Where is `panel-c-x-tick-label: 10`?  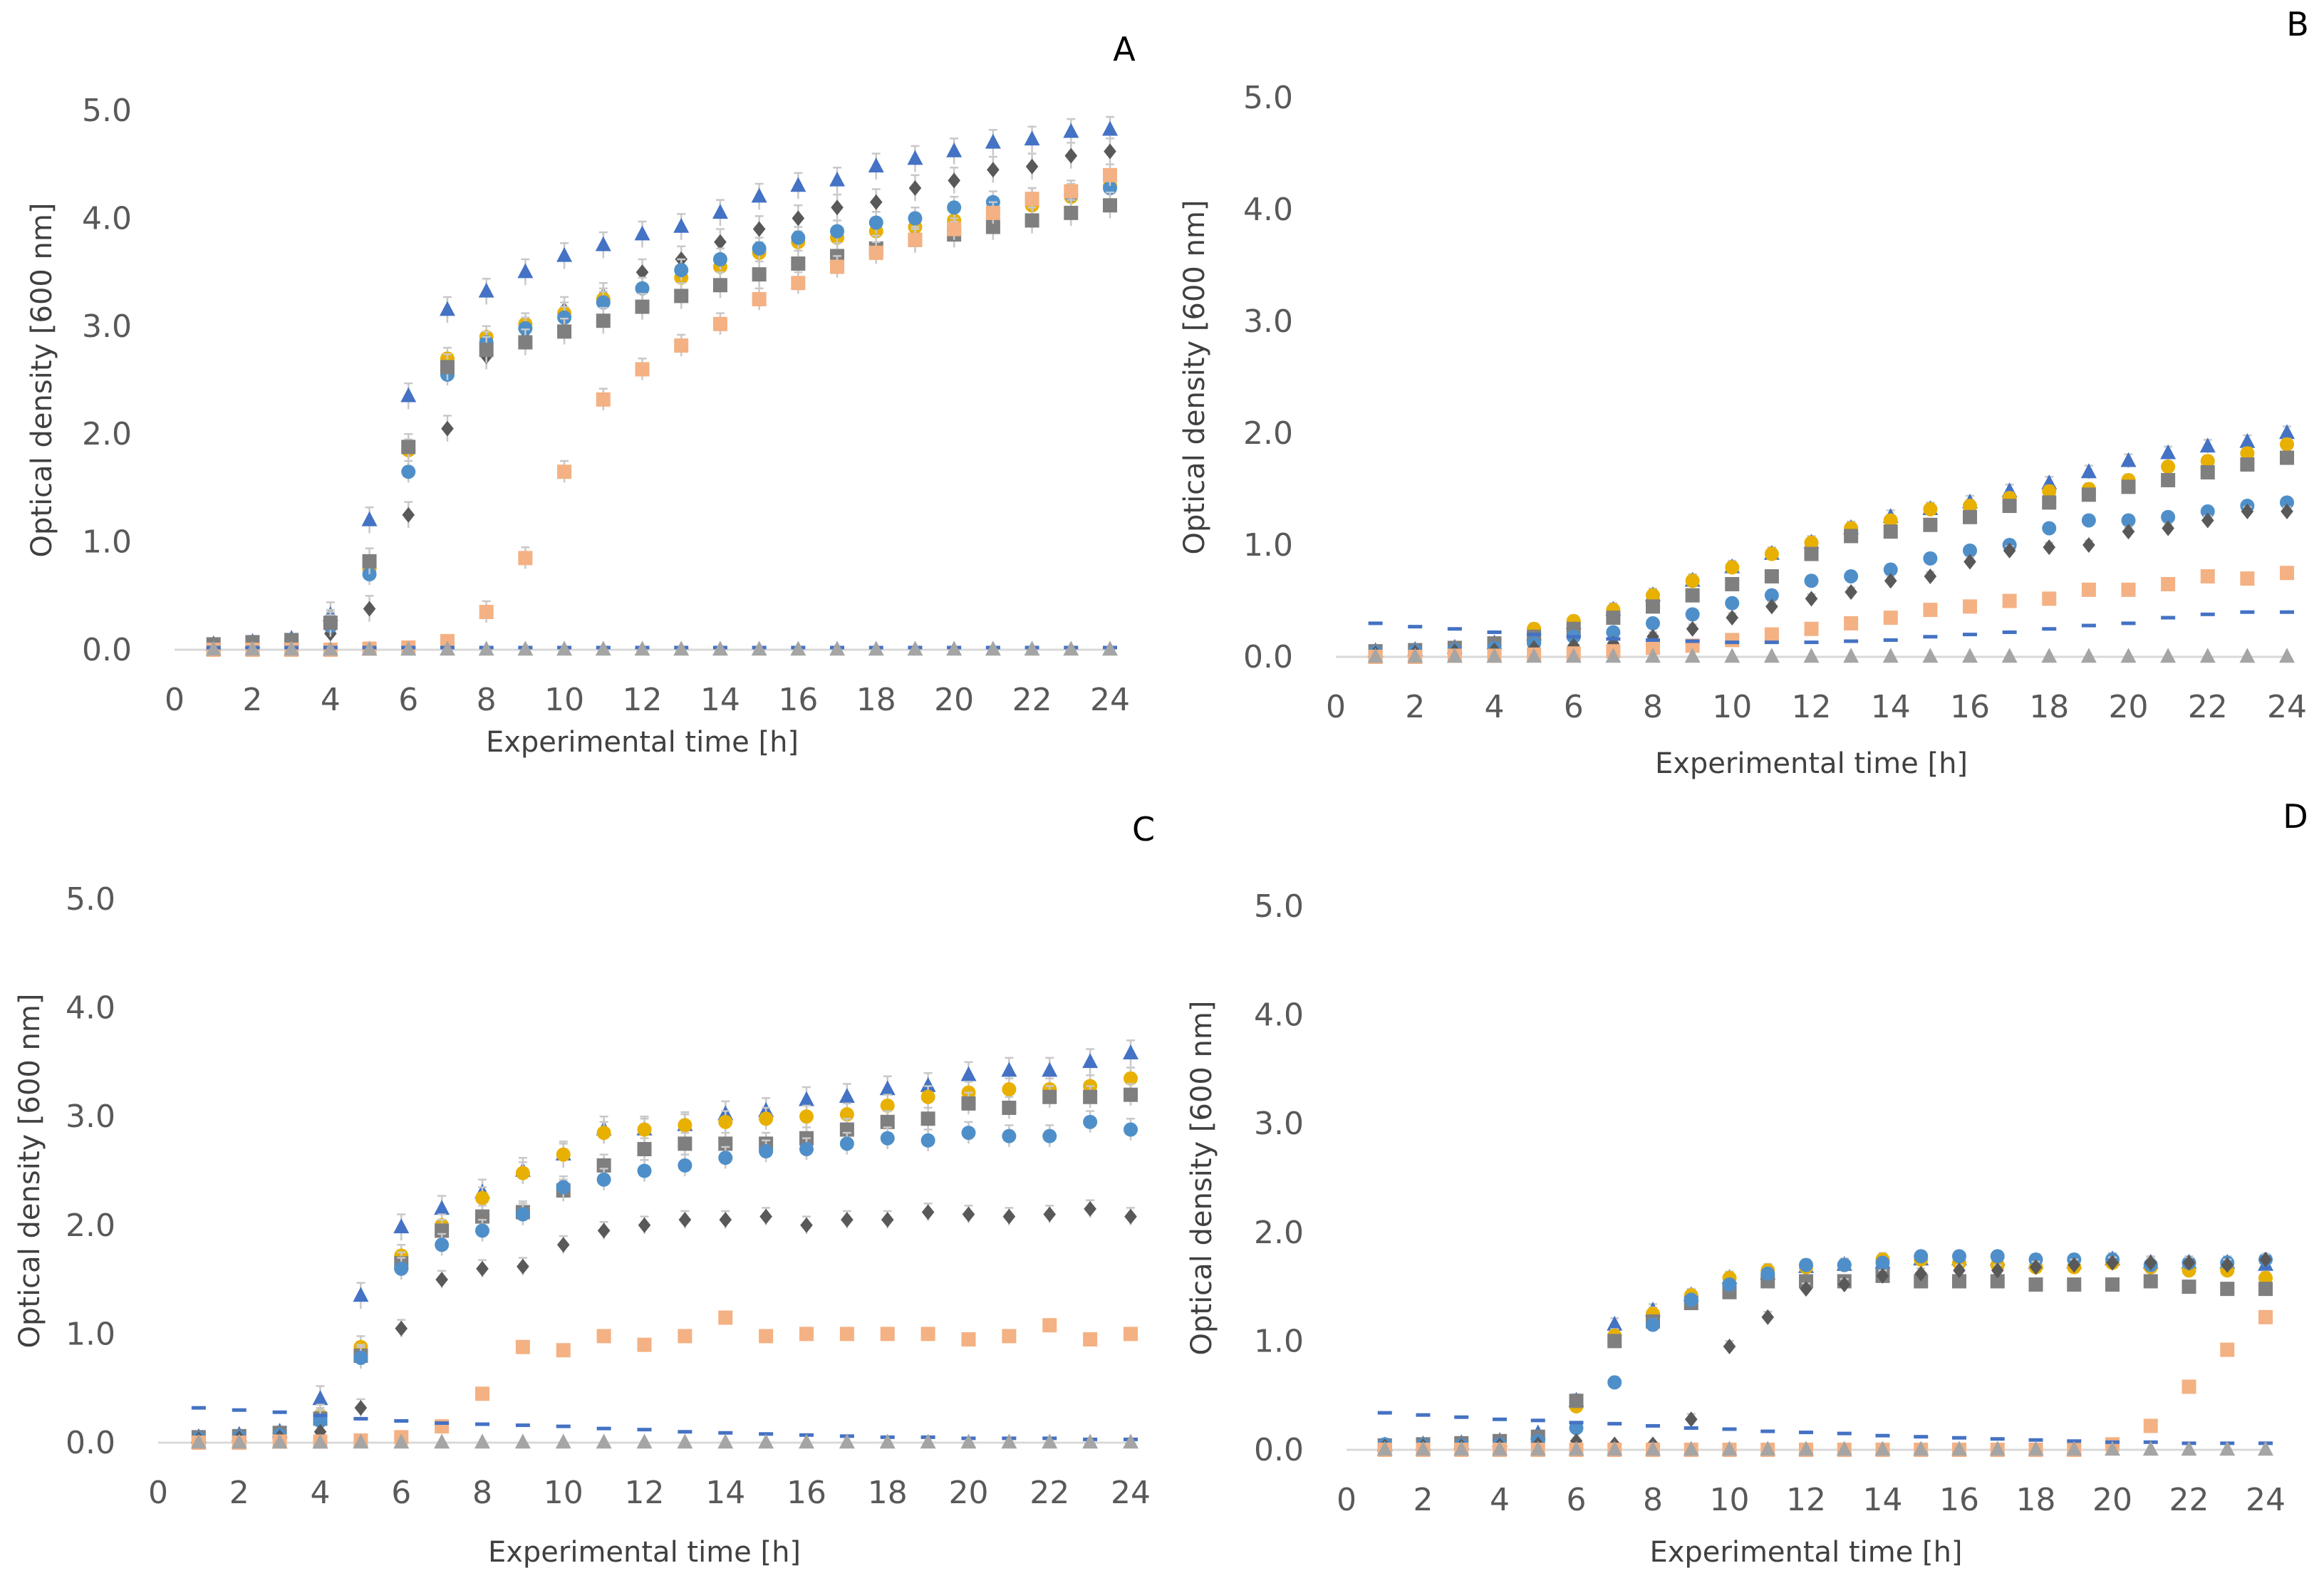
panel-c-x-tick-label: 10 is located at coordinates (563, 1493).